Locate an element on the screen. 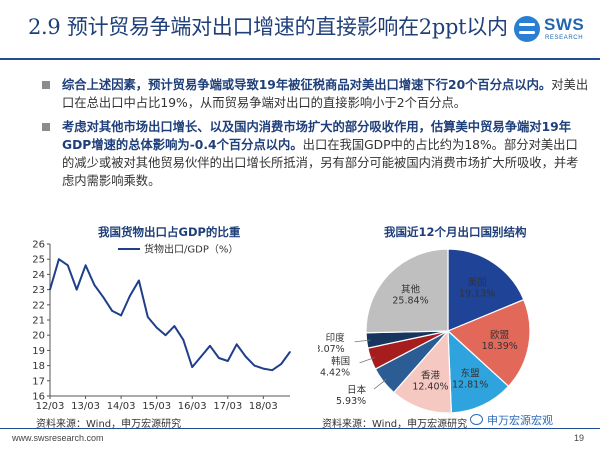 This screenshot has height=450, width=600. x-tick-label: 17/03 is located at coordinates (227, 406).